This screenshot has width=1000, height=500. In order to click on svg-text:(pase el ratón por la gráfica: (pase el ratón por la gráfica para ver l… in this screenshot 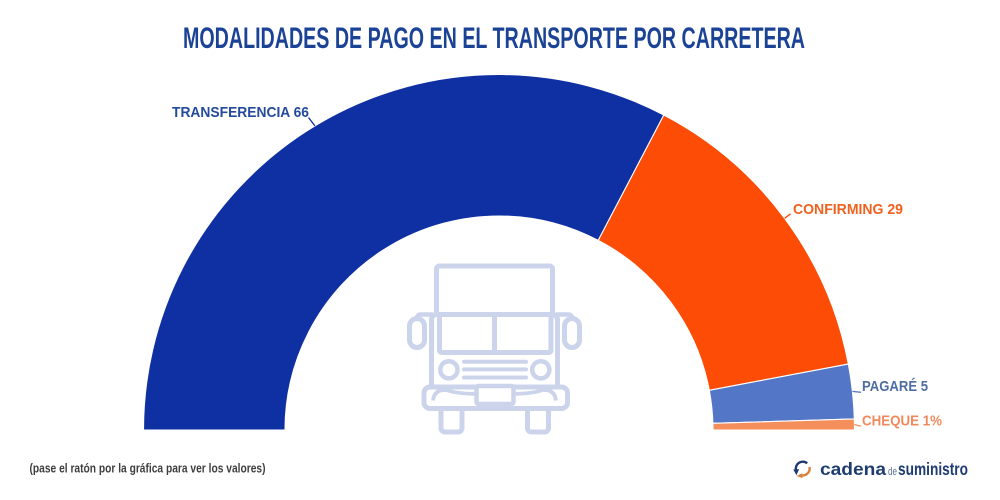, I will do `click(148, 469)`.